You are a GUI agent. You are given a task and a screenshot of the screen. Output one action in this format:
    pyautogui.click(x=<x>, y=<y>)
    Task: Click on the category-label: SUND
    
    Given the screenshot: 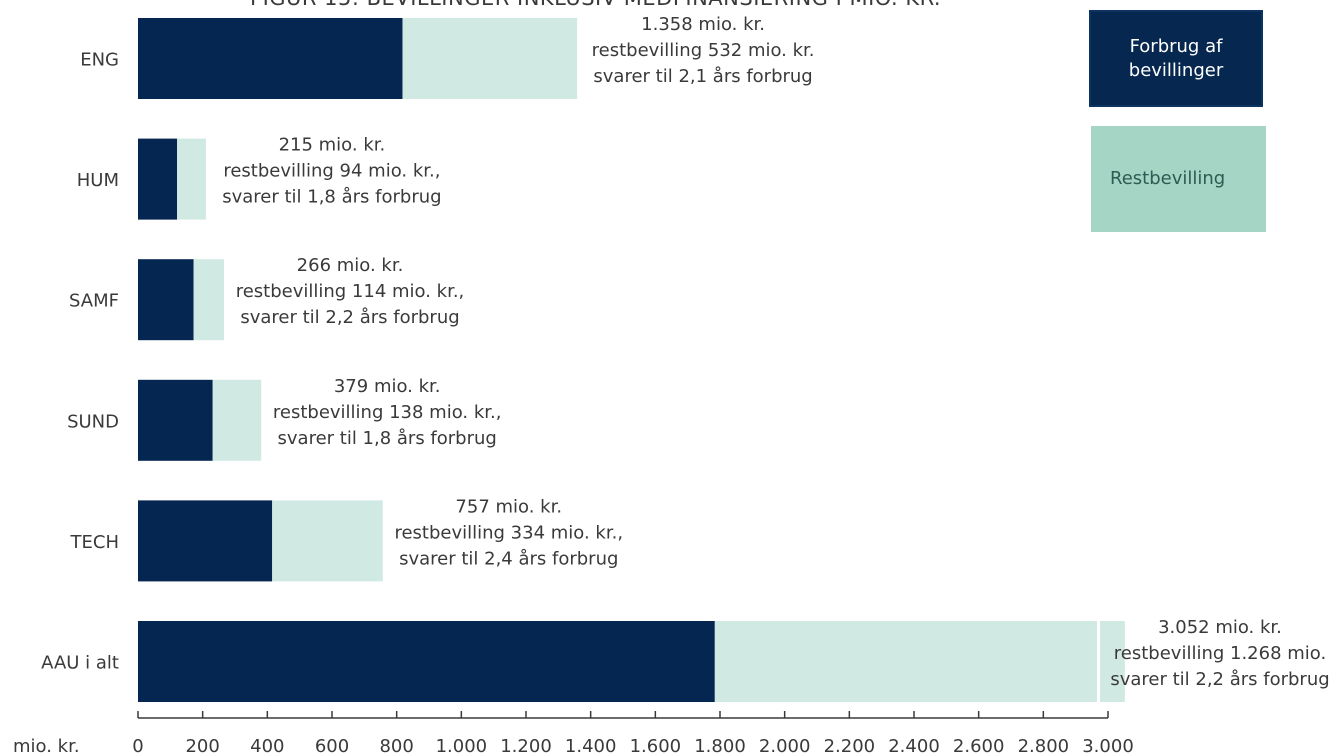 What is the action you would take?
    pyautogui.click(x=93, y=421)
    